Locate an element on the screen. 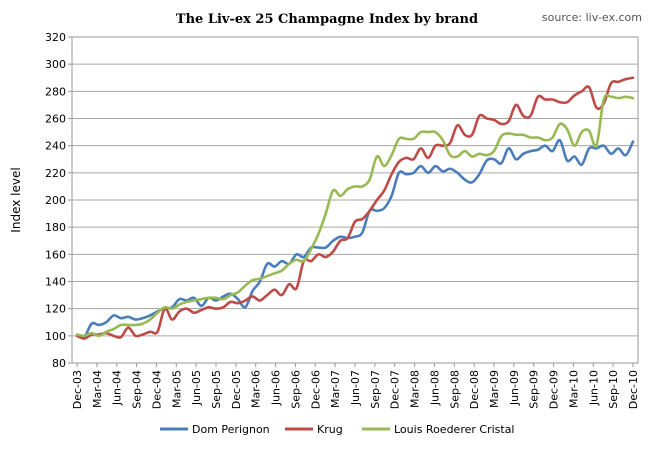 The height and width of the screenshot is (449, 655). x-tick-label: Dec-08 is located at coordinates (474, 389).